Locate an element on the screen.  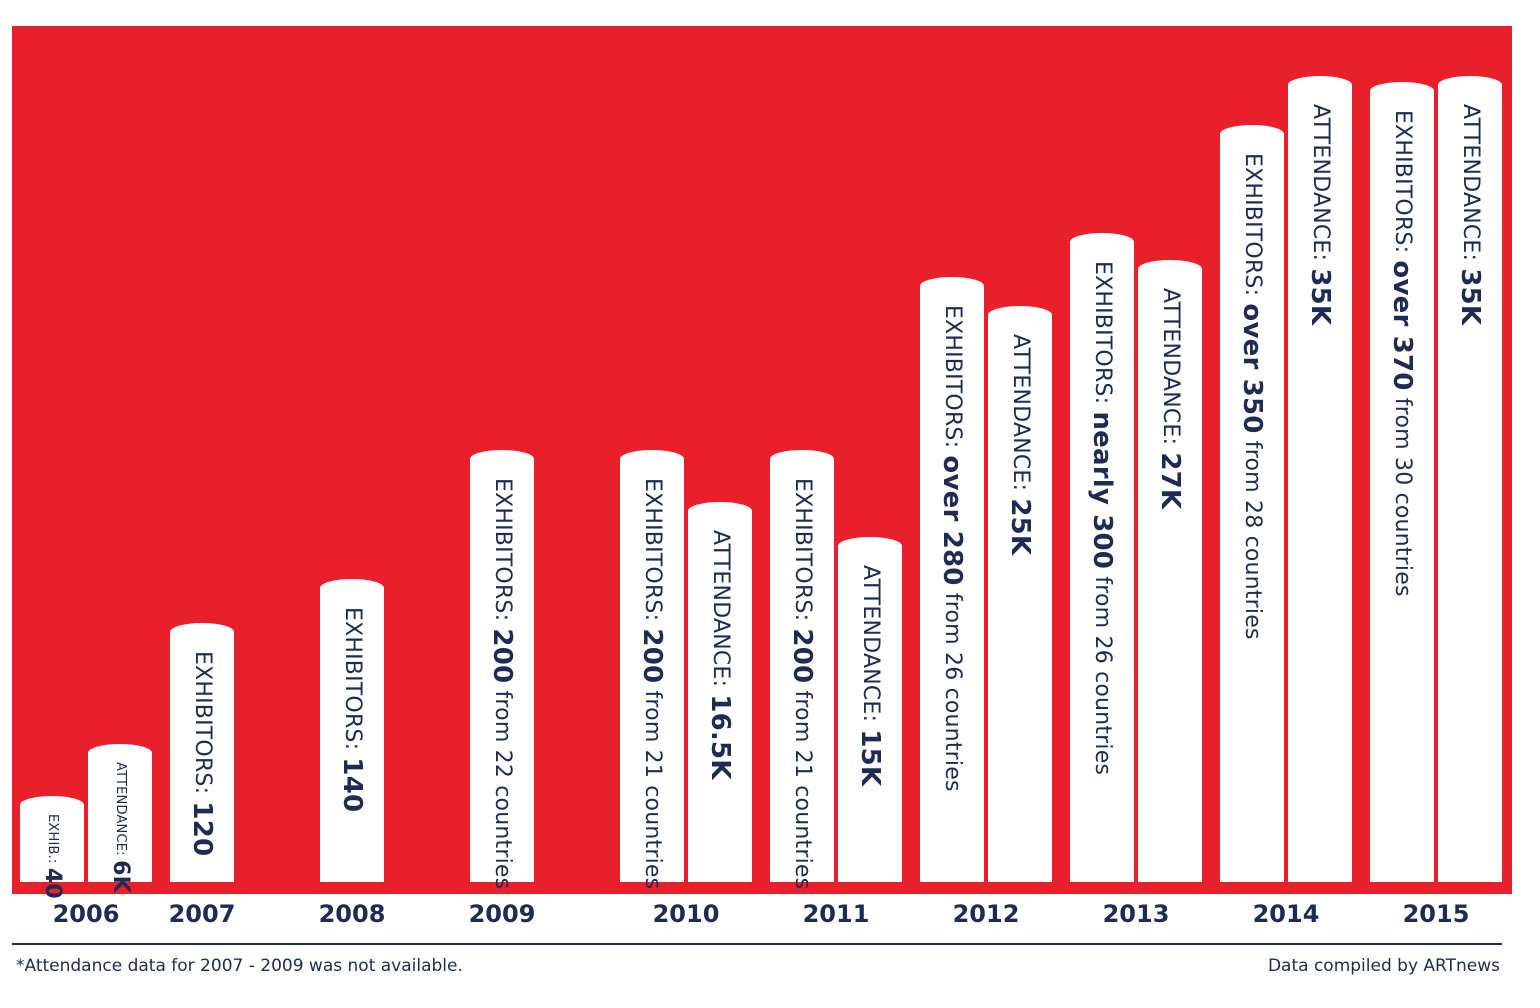
x-tick-label: 2011 is located at coordinates (836, 914).